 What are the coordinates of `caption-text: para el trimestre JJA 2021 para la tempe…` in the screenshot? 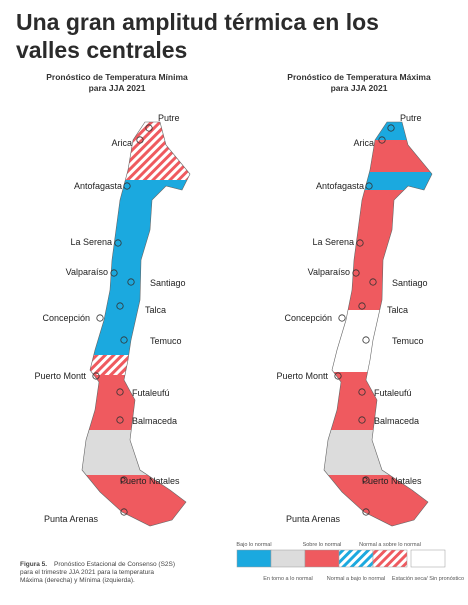 It's located at (87, 572).